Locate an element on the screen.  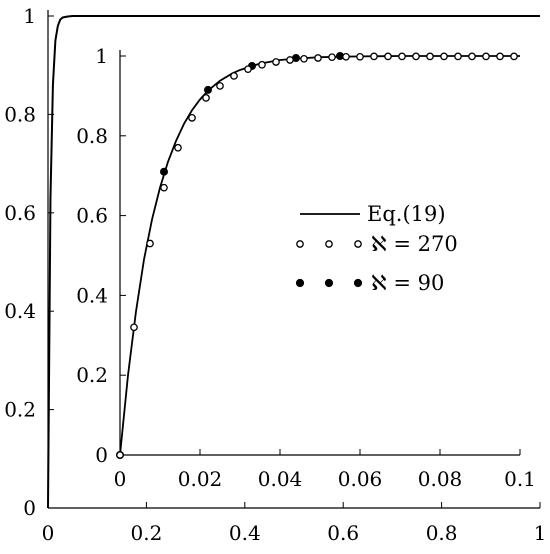
main-y-tick-label: 0.6 is located at coordinates (20, 213).